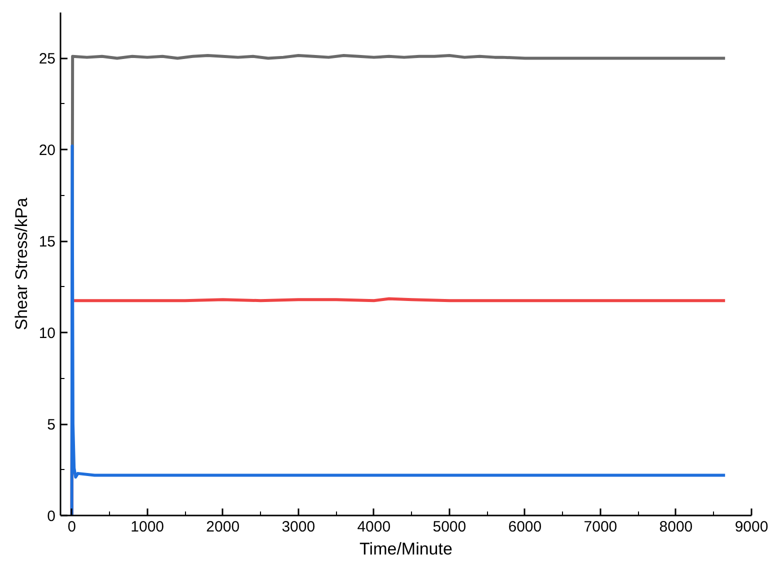 The image size is (771, 561). Describe the element at coordinates (525, 527) in the screenshot. I see `x-tick-label: 6000` at that location.